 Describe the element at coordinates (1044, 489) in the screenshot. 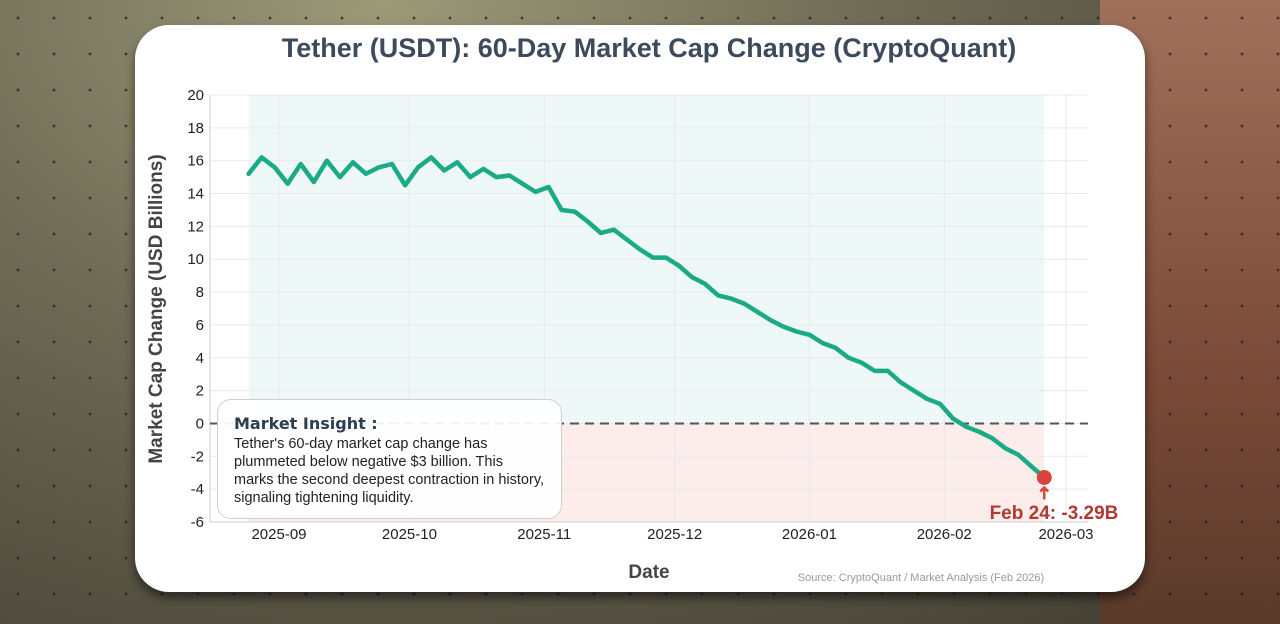

I see `arrow-head-icon` at that location.